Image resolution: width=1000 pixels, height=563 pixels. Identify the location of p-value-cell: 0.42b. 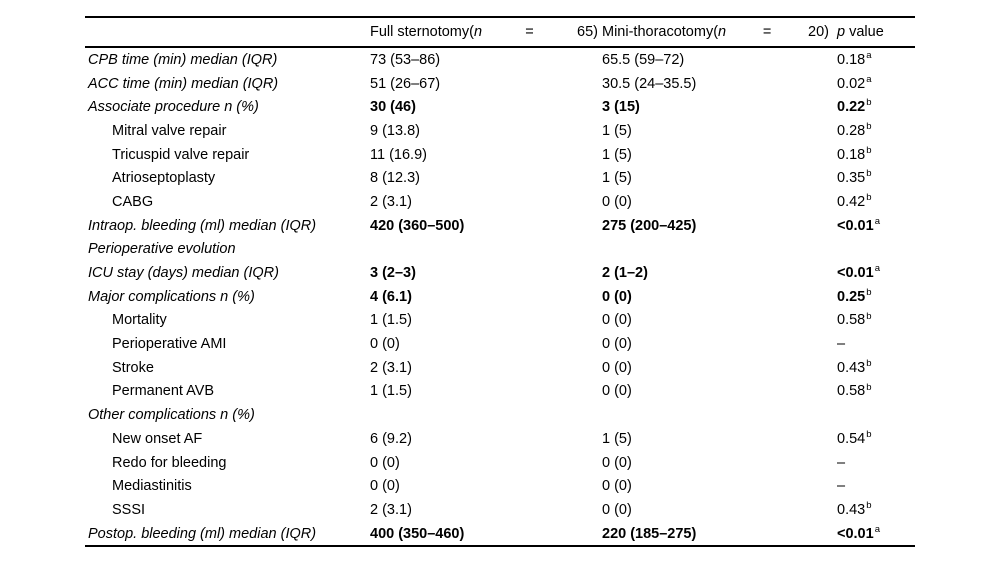
(876, 202).